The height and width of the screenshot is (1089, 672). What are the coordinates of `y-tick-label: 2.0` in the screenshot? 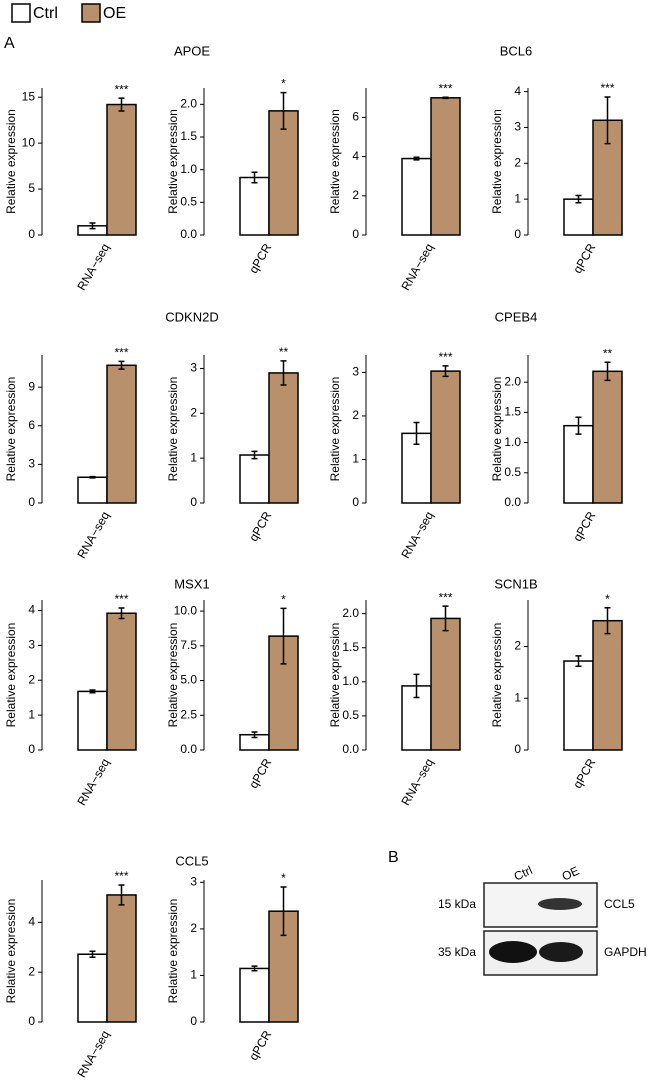 It's located at (350, 613).